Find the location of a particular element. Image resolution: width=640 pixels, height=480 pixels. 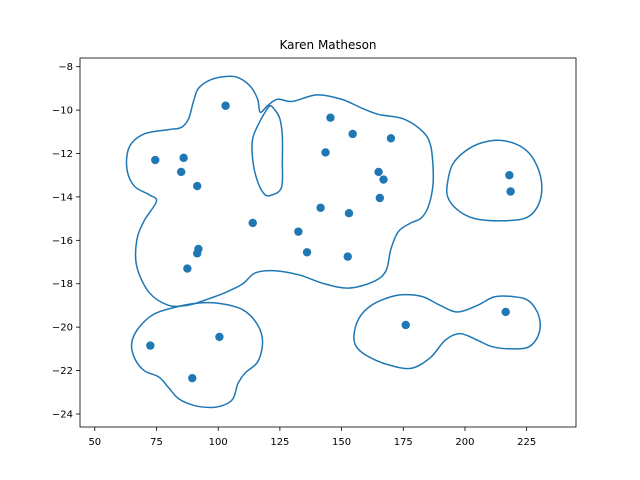

y-tick-label: −22 is located at coordinates (62, 371).